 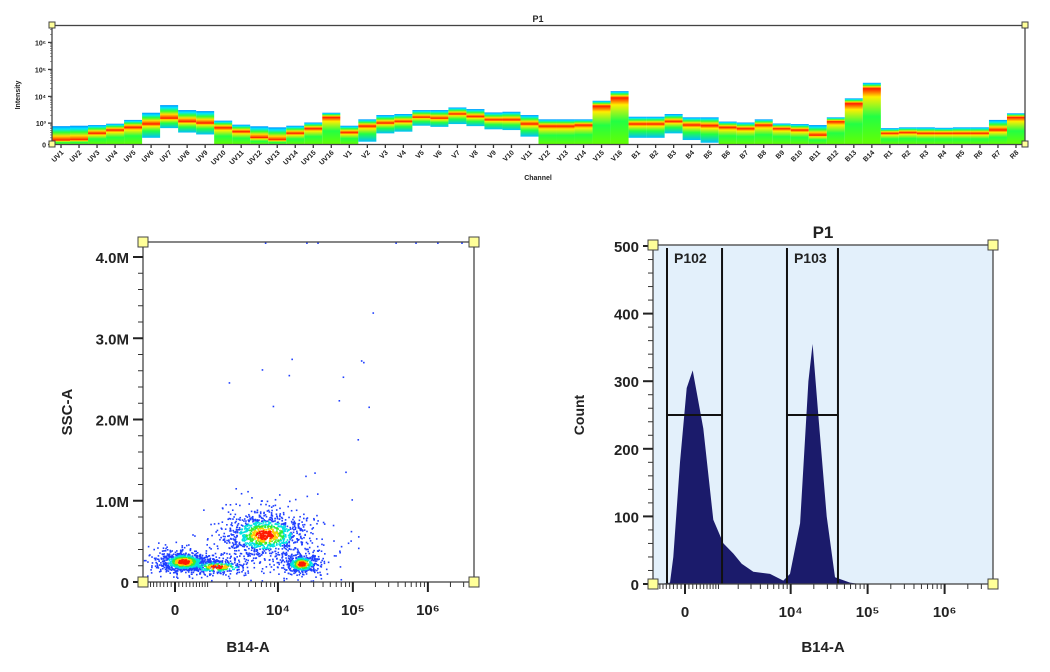 What do you see at coordinates (812, 416) in the screenshot?
I see `gate-p103: P103` at bounding box center [812, 416].